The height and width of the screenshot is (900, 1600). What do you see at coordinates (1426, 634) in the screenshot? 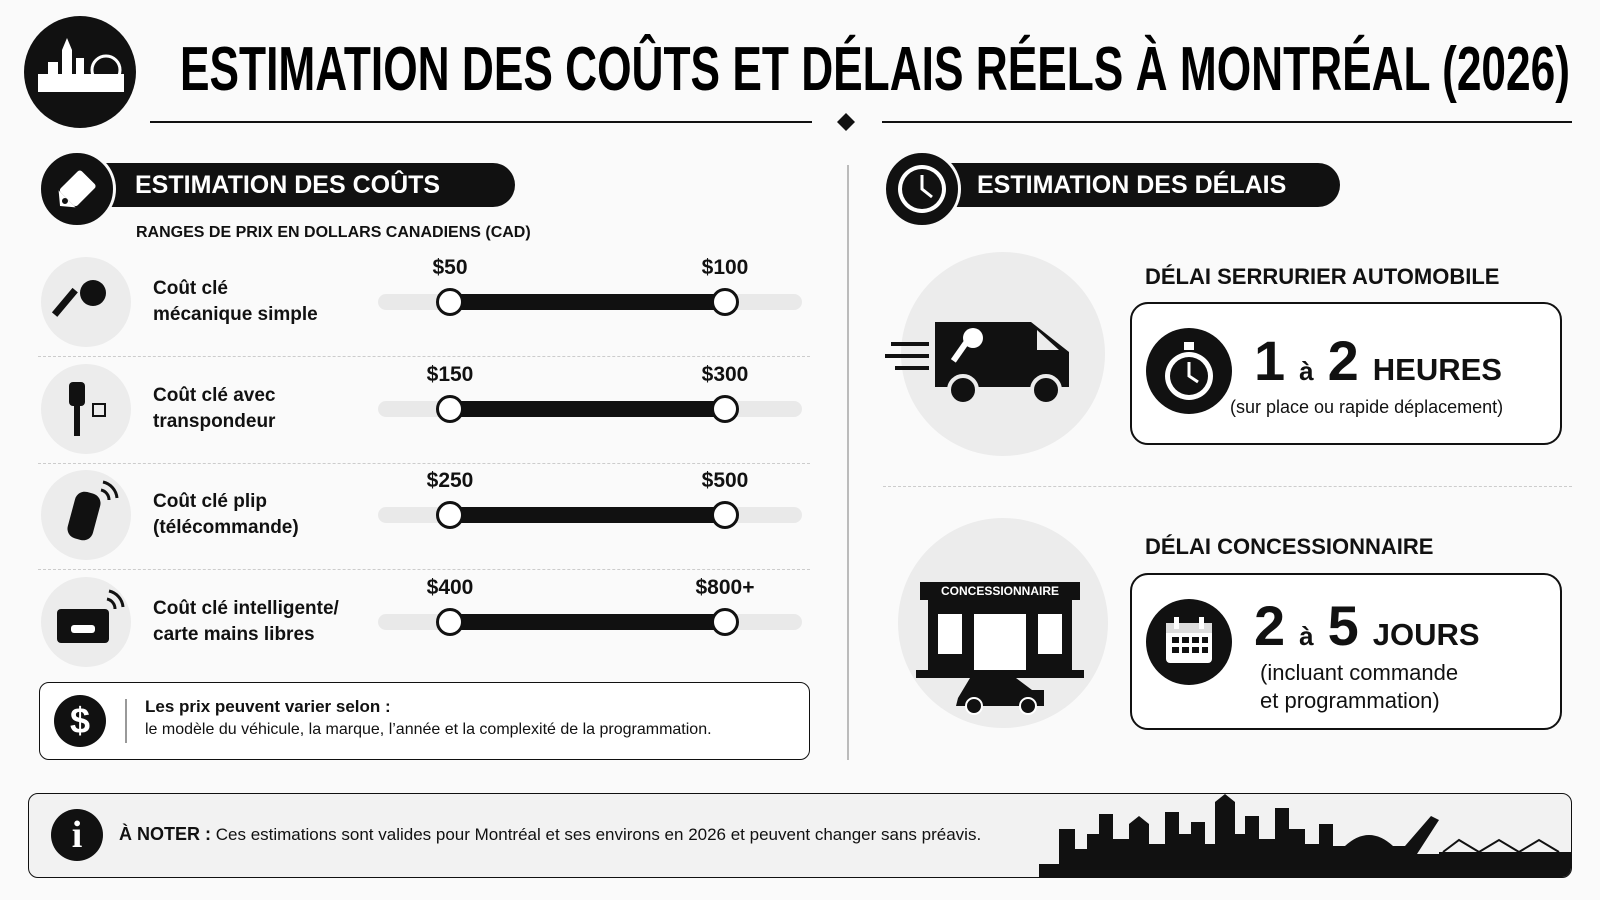
I see `delay-unit: JOURS` at bounding box center [1426, 634].